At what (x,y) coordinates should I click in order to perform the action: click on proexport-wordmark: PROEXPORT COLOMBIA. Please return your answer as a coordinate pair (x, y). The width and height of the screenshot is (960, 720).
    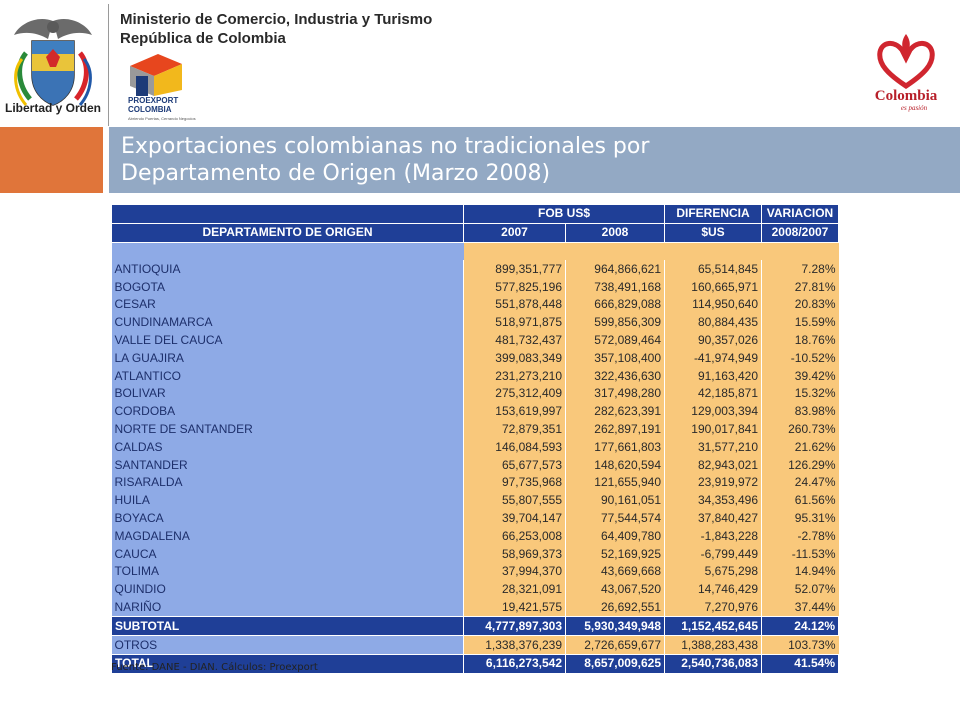
    Looking at the image, I should click on (153, 105).